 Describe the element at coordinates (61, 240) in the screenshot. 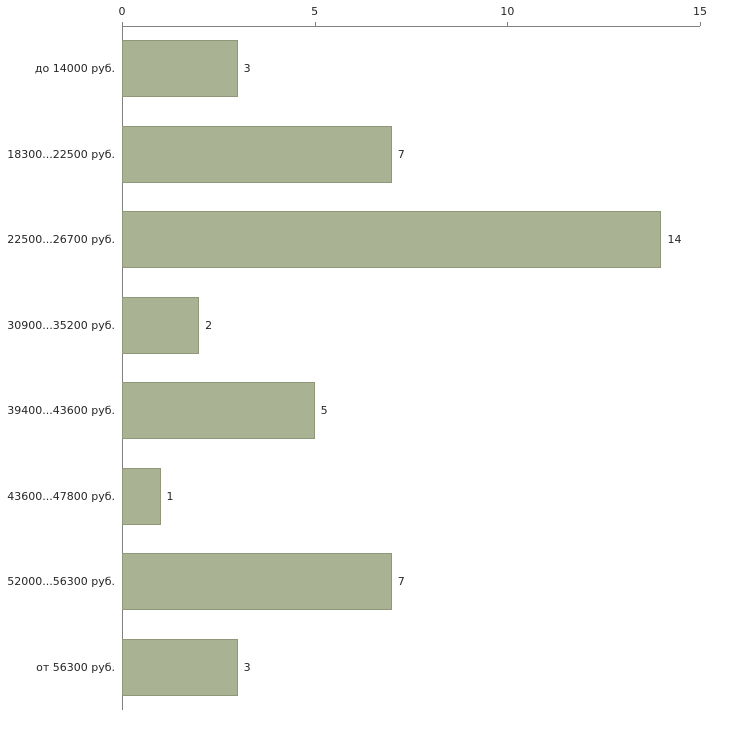

I see `category-label: 22500...26700 руб.` at that location.